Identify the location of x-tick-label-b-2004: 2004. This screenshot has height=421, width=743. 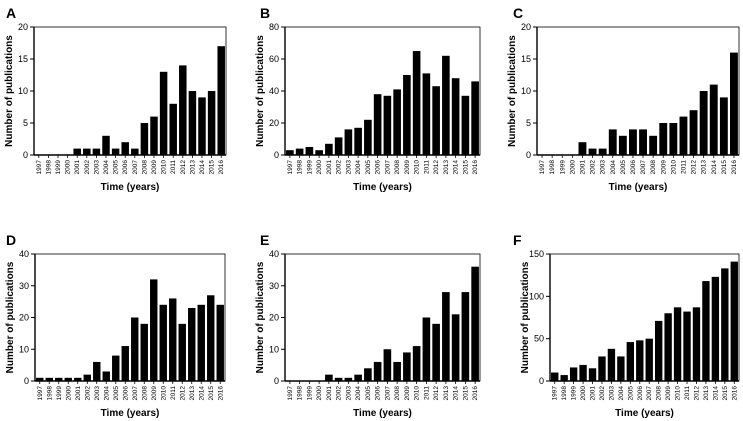
(358, 167).